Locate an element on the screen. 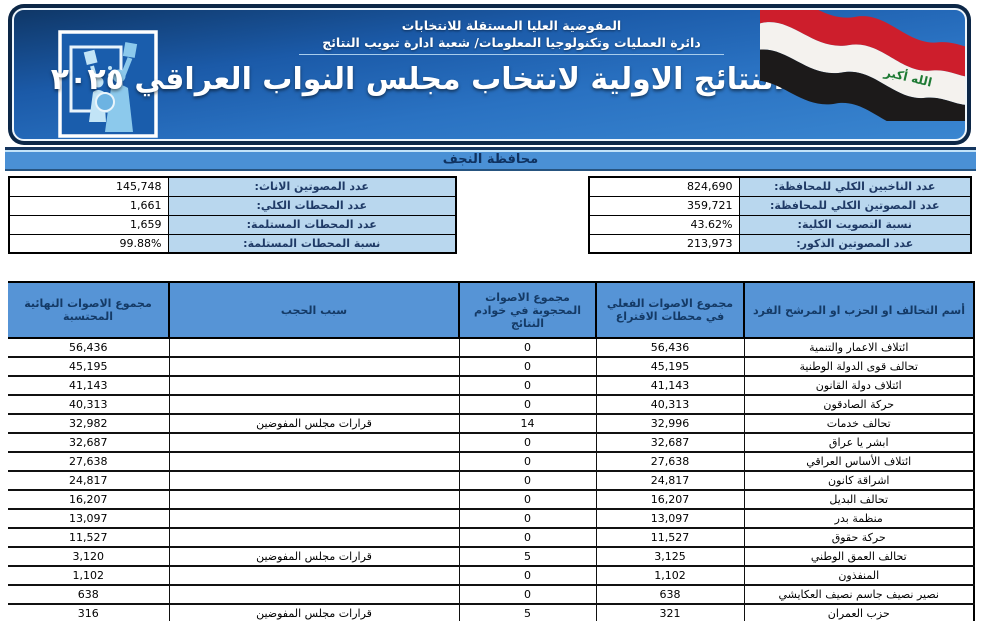 The height and width of the screenshot is (621, 981). summary-label: عدد المحطات الكلي: is located at coordinates (312, 205).